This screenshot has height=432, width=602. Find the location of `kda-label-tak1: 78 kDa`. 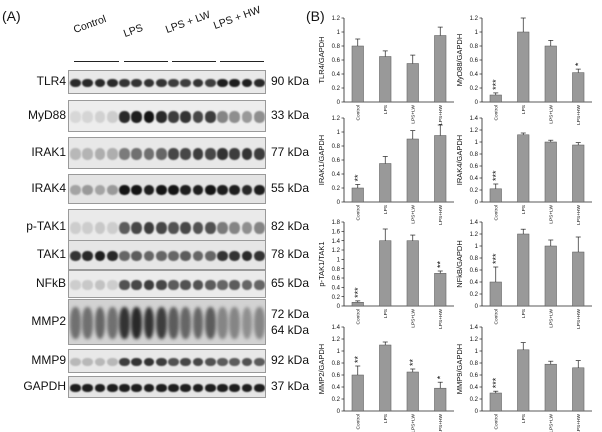

kda-label-tak1: 78 kDa is located at coordinates (290, 254).